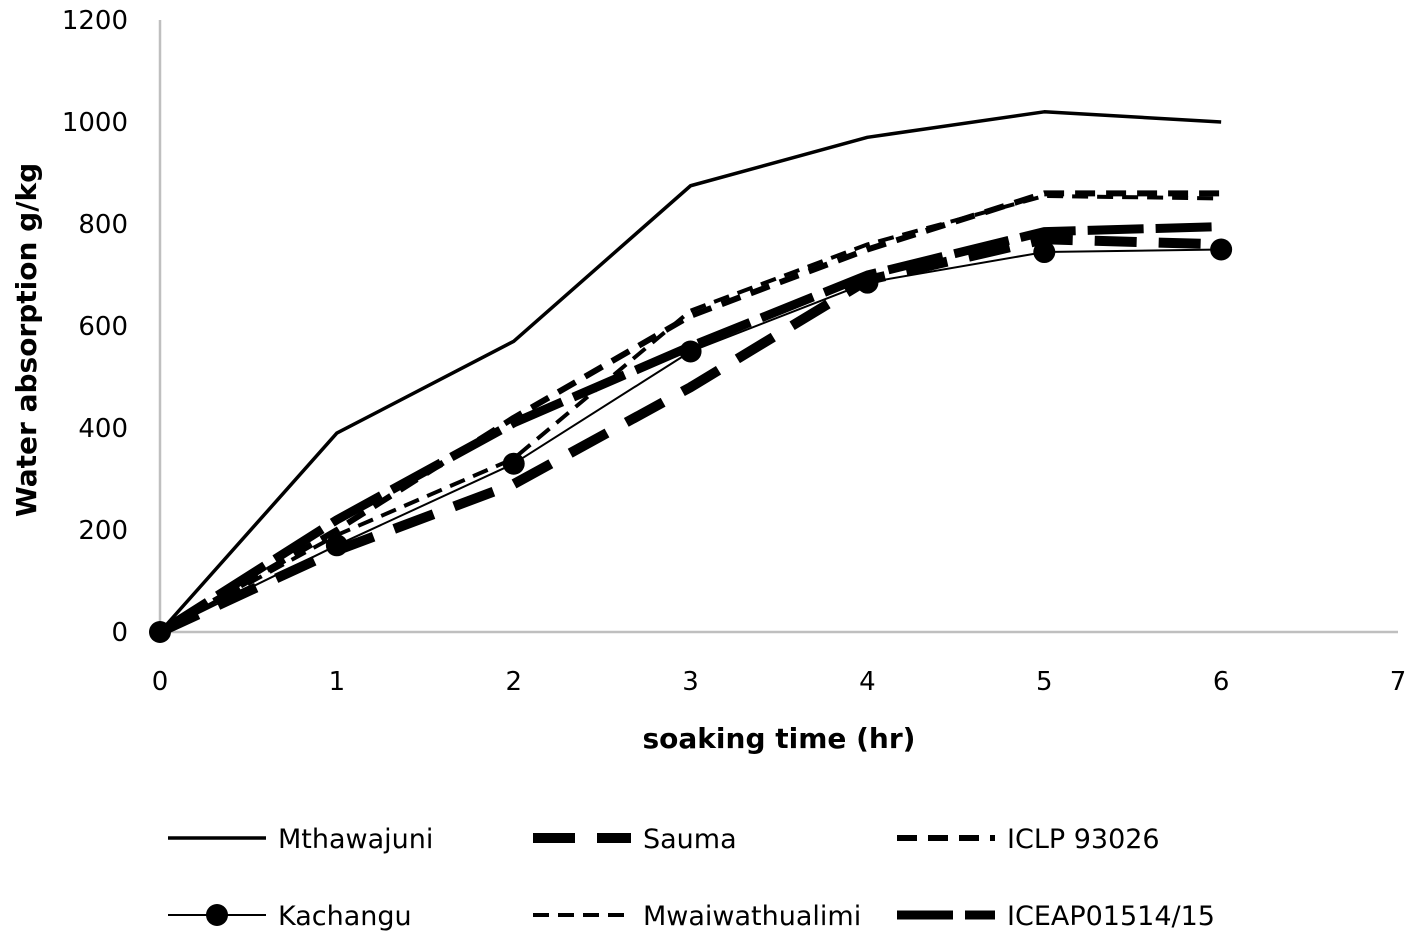  Describe the element at coordinates (867, 682) in the screenshot. I see `x-tick-label: 4` at that location.